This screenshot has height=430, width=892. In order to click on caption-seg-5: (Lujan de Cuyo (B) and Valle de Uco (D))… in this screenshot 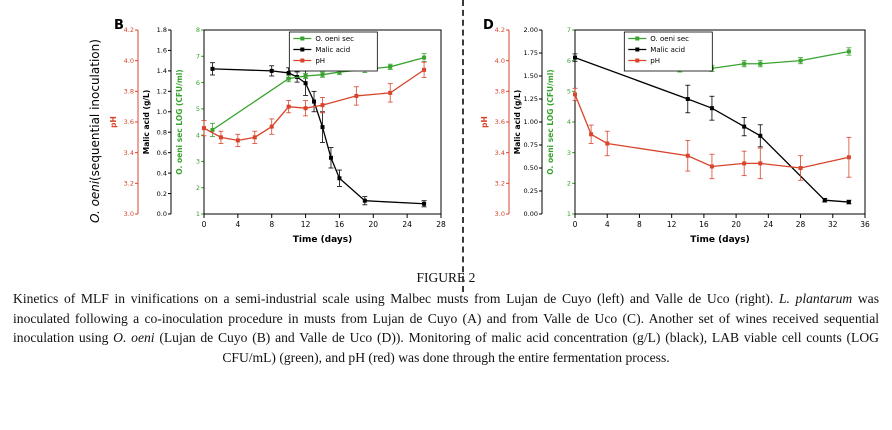, I will do `click(516, 347)`.